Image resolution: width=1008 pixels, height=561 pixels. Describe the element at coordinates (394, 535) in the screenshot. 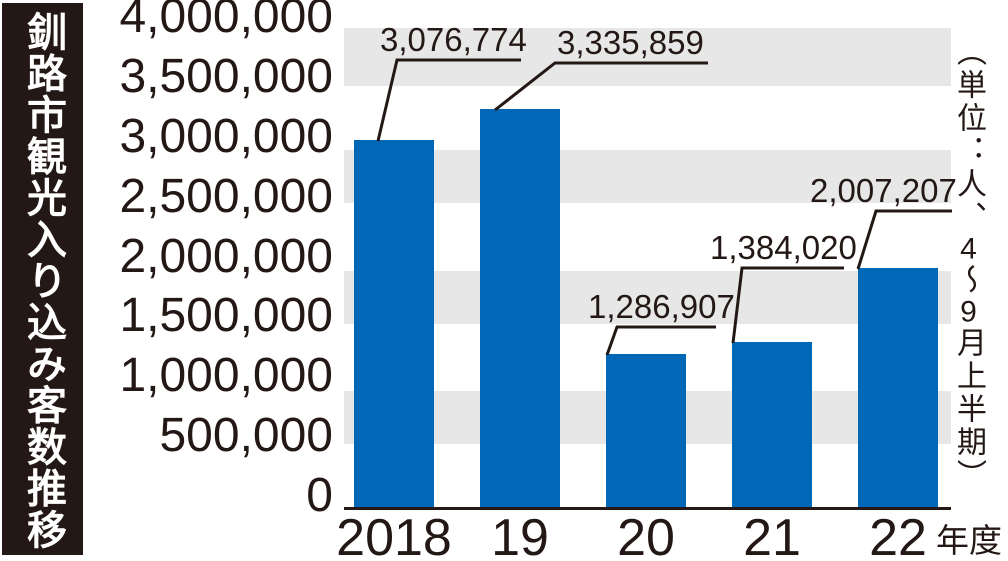

I see `x-tick-2018: 2018` at that location.